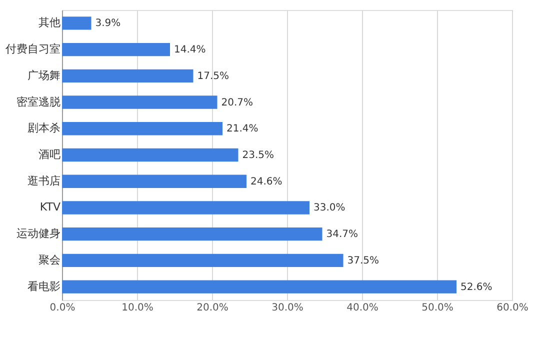  Describe the element at coordinates (44, 181) in the screenshot. I see `y-tick-label: 逛书店` at that location.